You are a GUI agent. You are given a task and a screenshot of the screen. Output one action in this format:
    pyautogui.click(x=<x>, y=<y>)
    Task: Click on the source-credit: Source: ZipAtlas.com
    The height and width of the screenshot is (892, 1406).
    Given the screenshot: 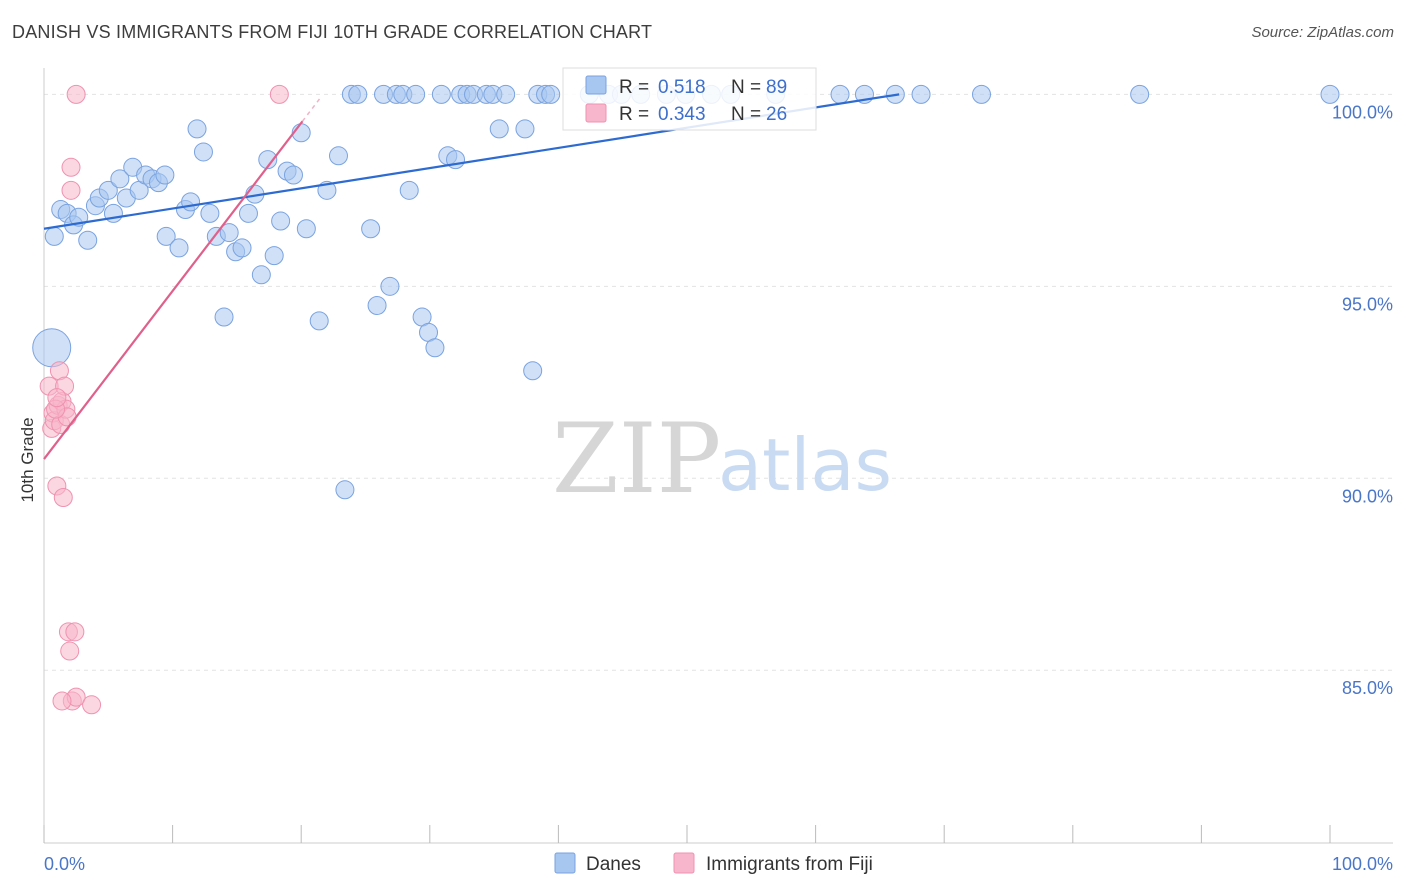 What is the action you would take?
    pyautogui.click(x=1322, y=32)
    